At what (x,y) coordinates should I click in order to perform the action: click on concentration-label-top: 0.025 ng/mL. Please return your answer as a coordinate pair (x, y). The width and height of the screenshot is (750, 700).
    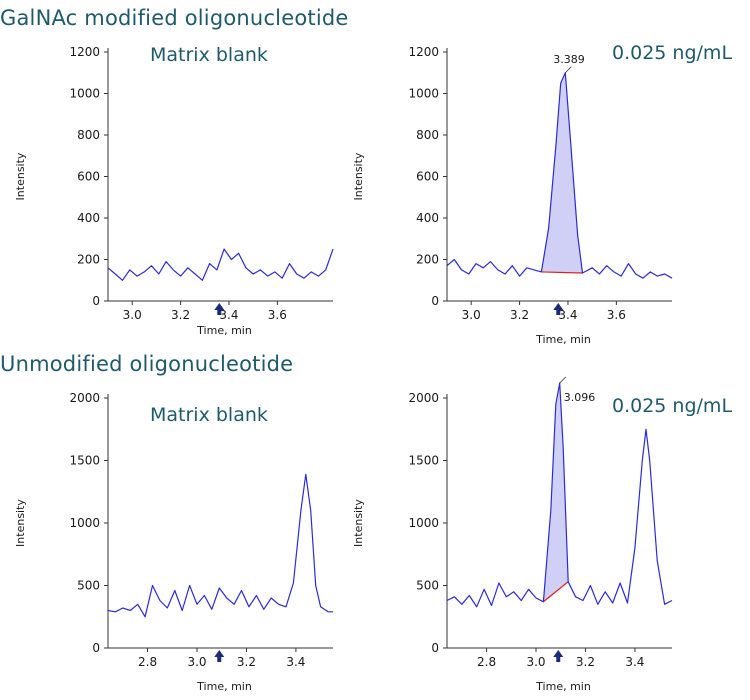
    Looking at the image, I should click on (672, 53).